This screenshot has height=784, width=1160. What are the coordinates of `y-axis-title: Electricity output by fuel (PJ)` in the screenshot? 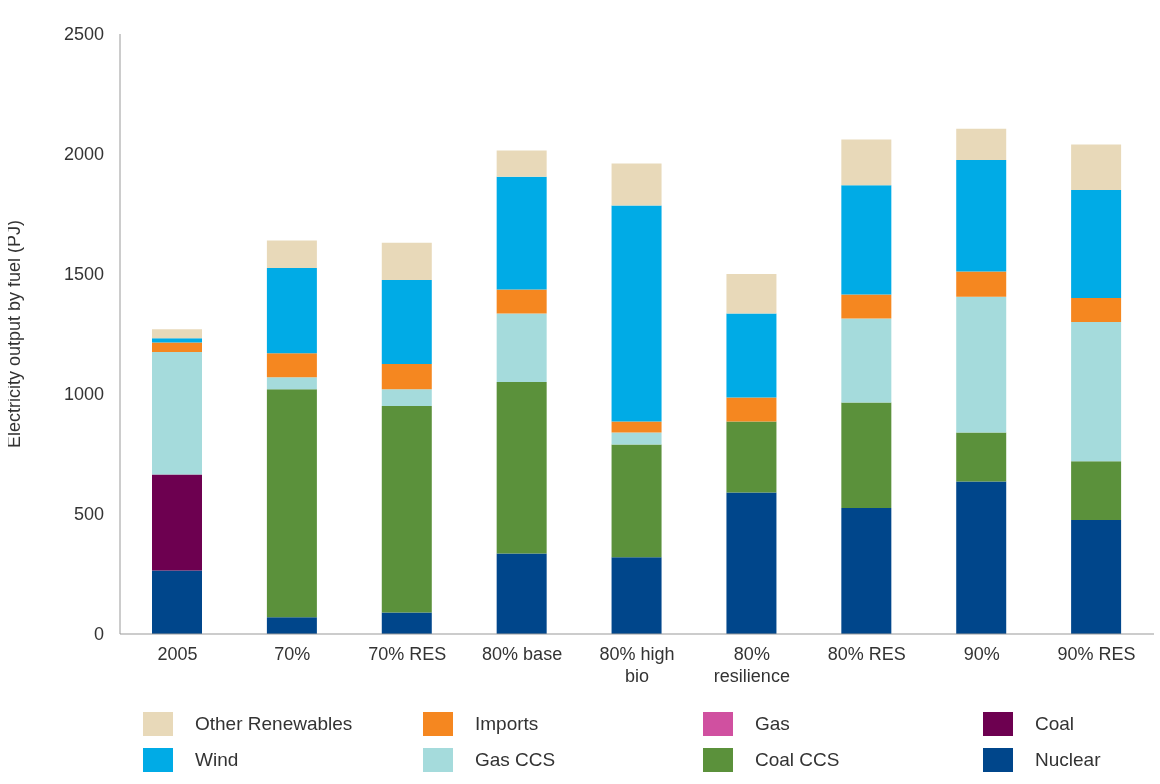 It's located at (14, 334).